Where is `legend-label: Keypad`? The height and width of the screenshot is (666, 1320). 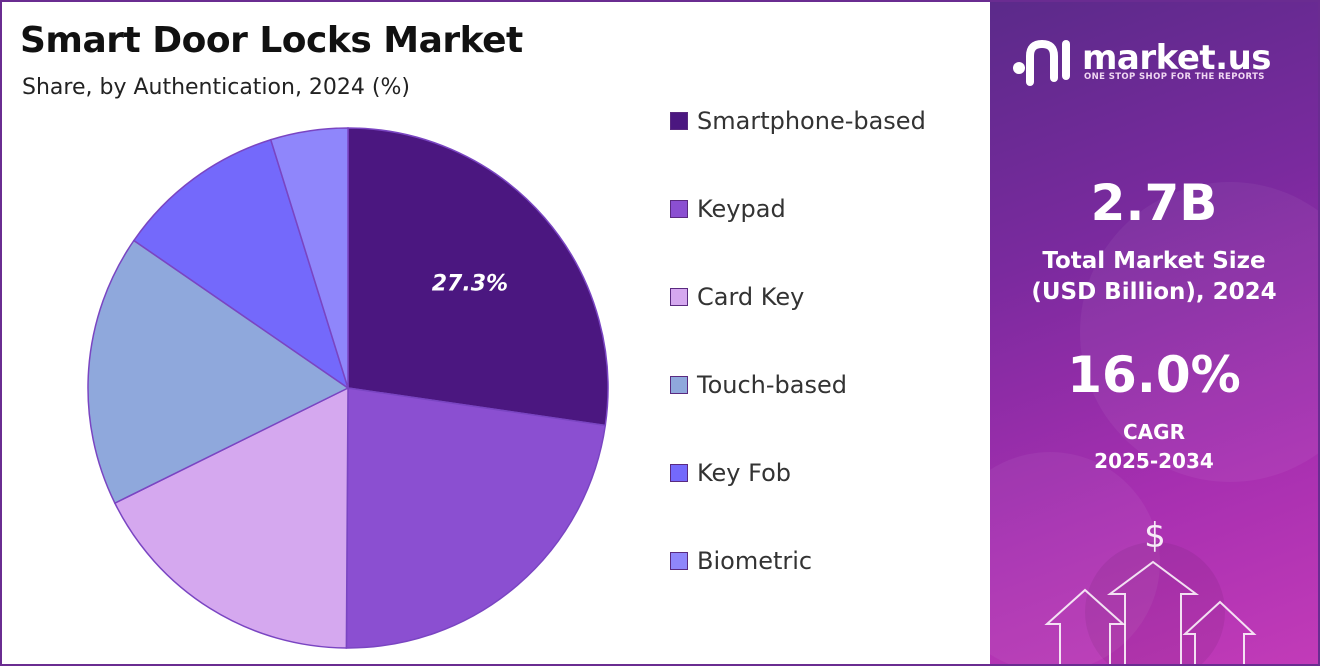
legend-label: Keypad is located at coordinates (741, 209).